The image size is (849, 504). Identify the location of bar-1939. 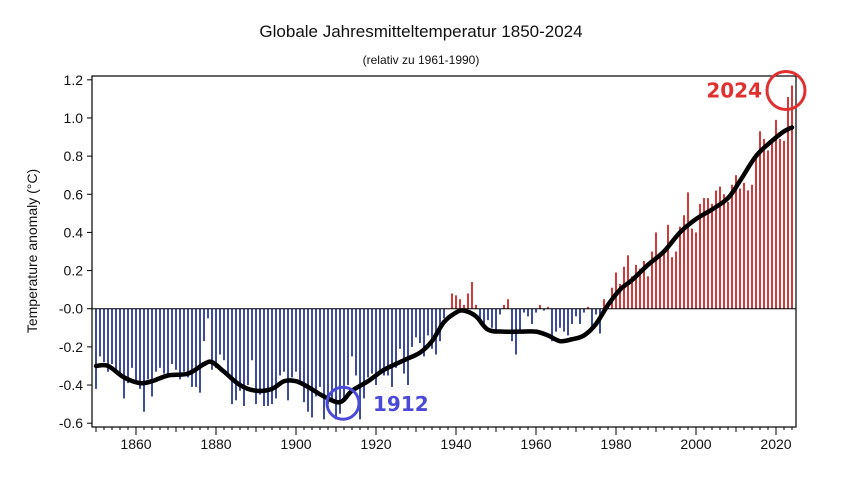
(452, 301).